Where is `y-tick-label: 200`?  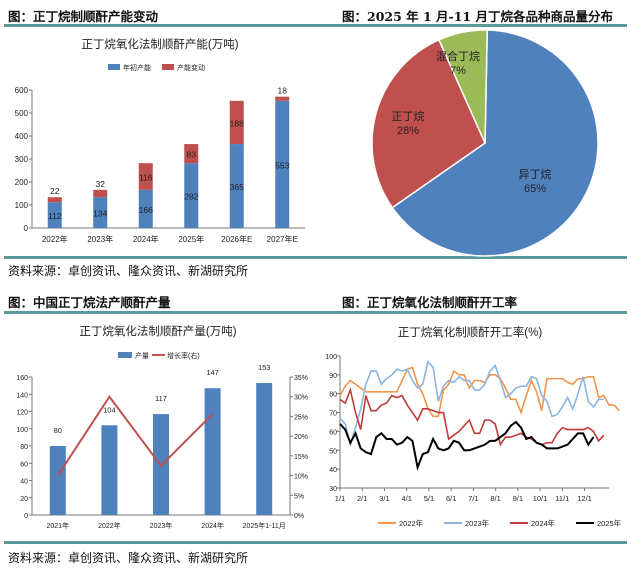
y-tick-label: 200 is located at coordinates (22, 182).